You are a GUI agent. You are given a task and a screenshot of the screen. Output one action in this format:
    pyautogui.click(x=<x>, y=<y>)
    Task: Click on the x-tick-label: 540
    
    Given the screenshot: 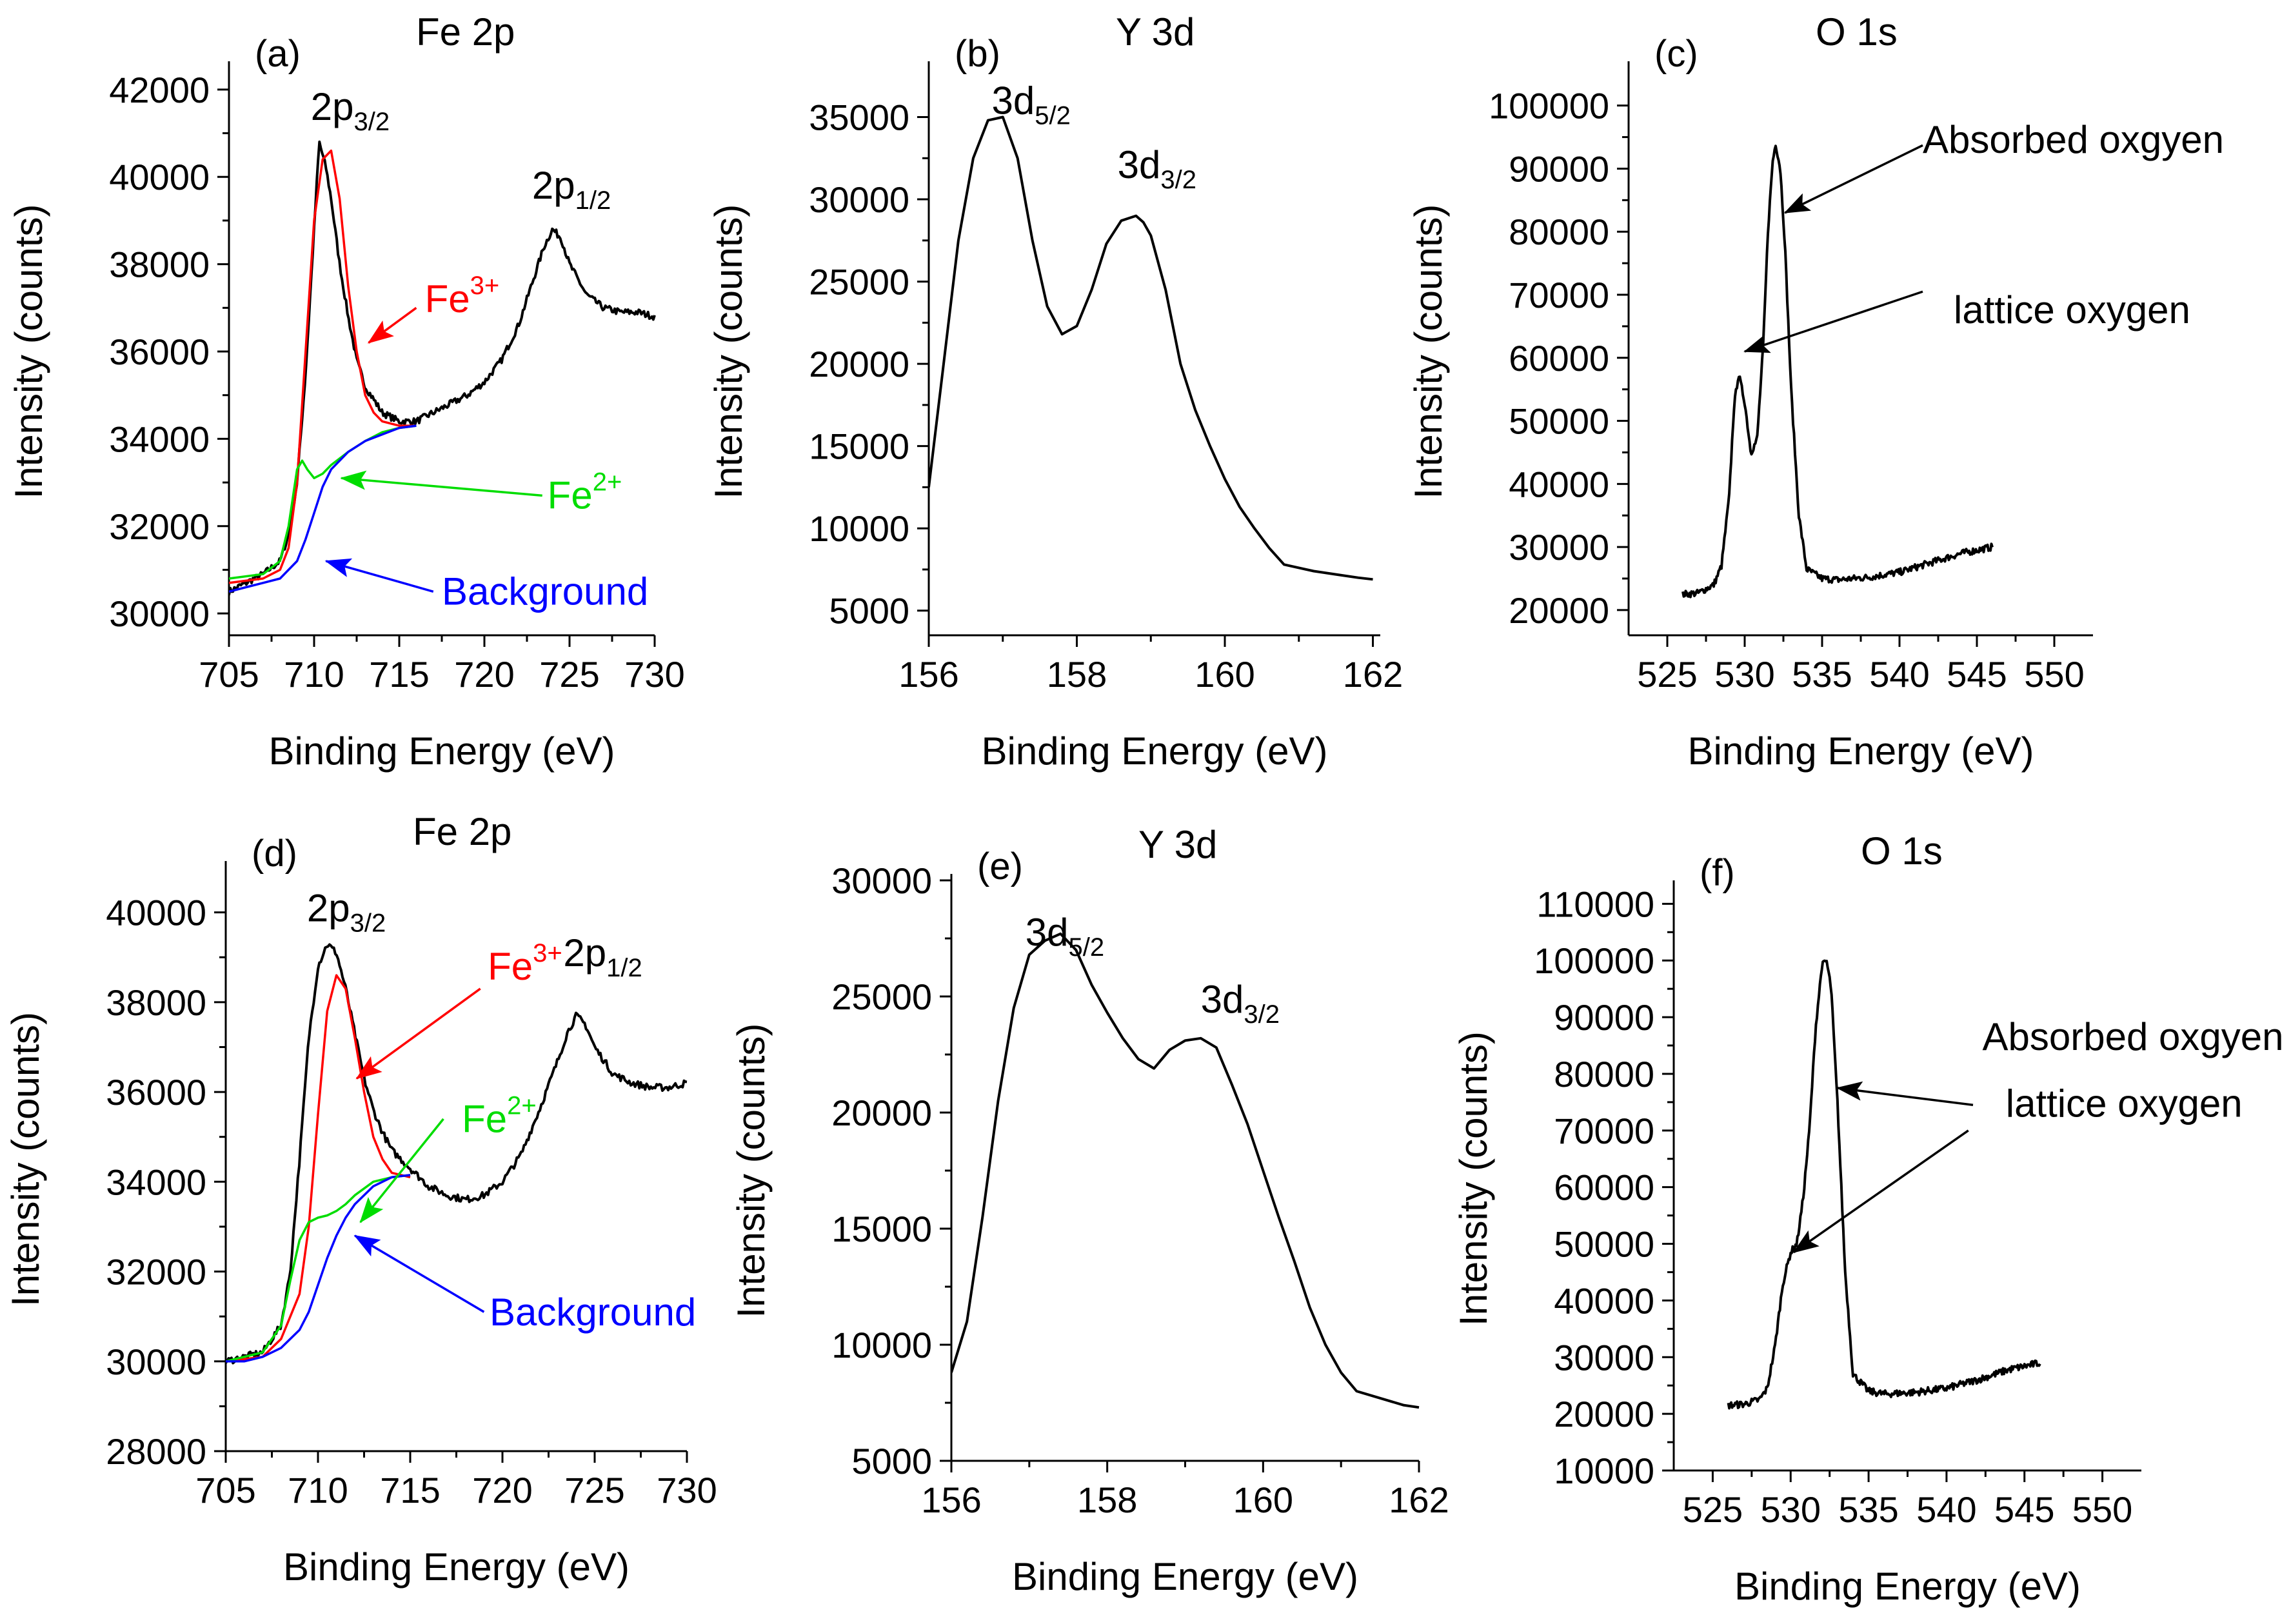 What is the action you would take?
    pyautogui.click(x=1946, y=1509)
    